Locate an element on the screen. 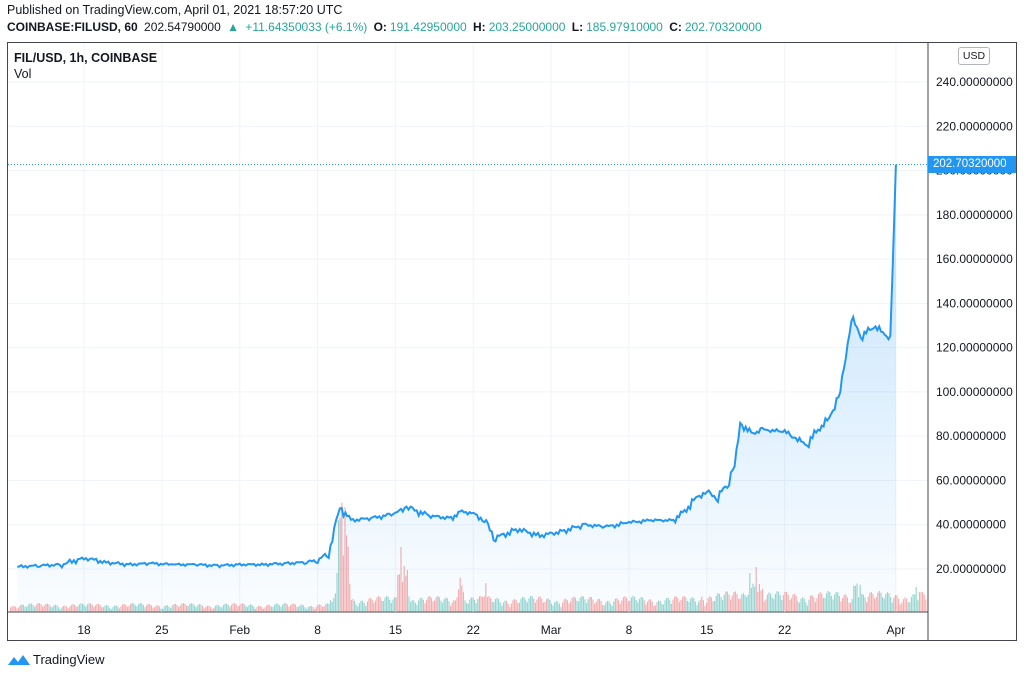  y-tick-label: 100.00000000 is located at coordinates (974, 392).